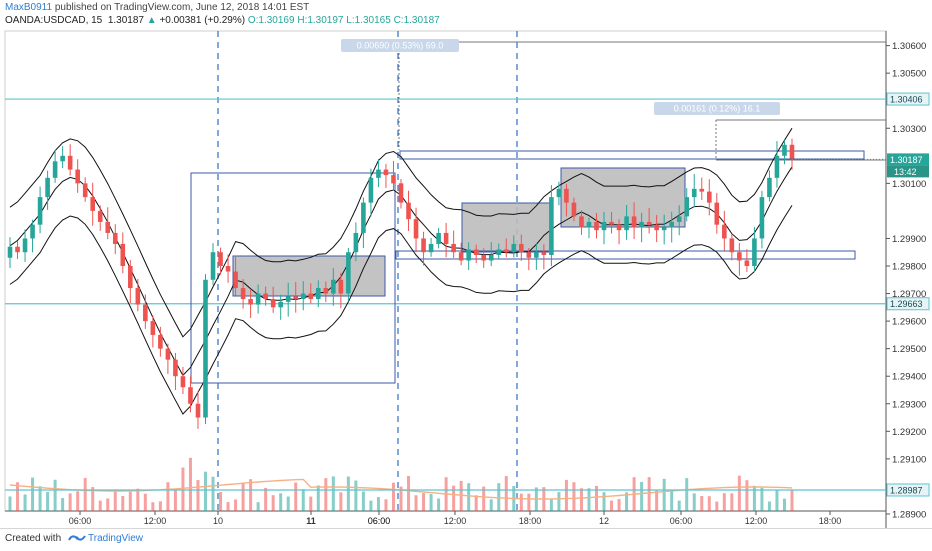 The image size is (932, 551). I want to click on y-tick-label: 1.29500, so click(909, 349).